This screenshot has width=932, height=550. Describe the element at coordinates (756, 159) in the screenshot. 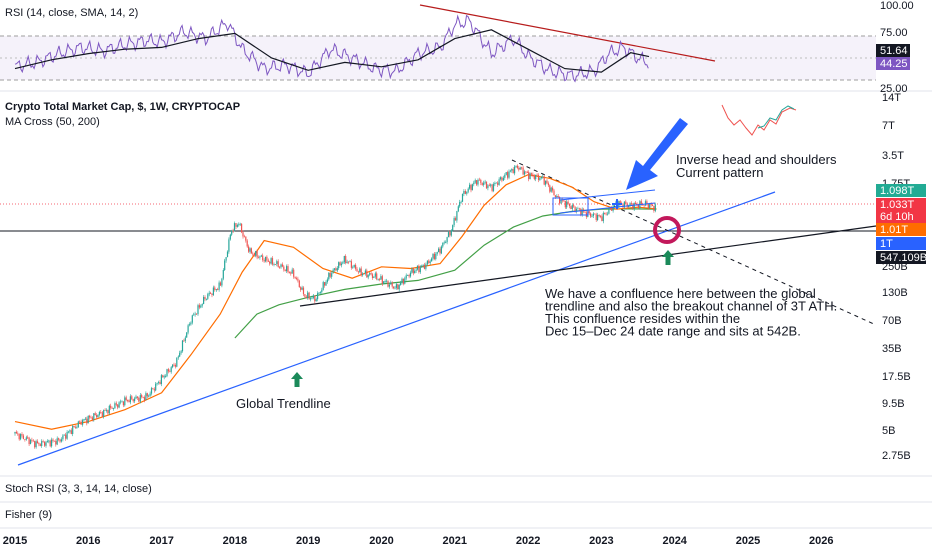

I see `pattern-title: Inverse head and shoulders` at that location.